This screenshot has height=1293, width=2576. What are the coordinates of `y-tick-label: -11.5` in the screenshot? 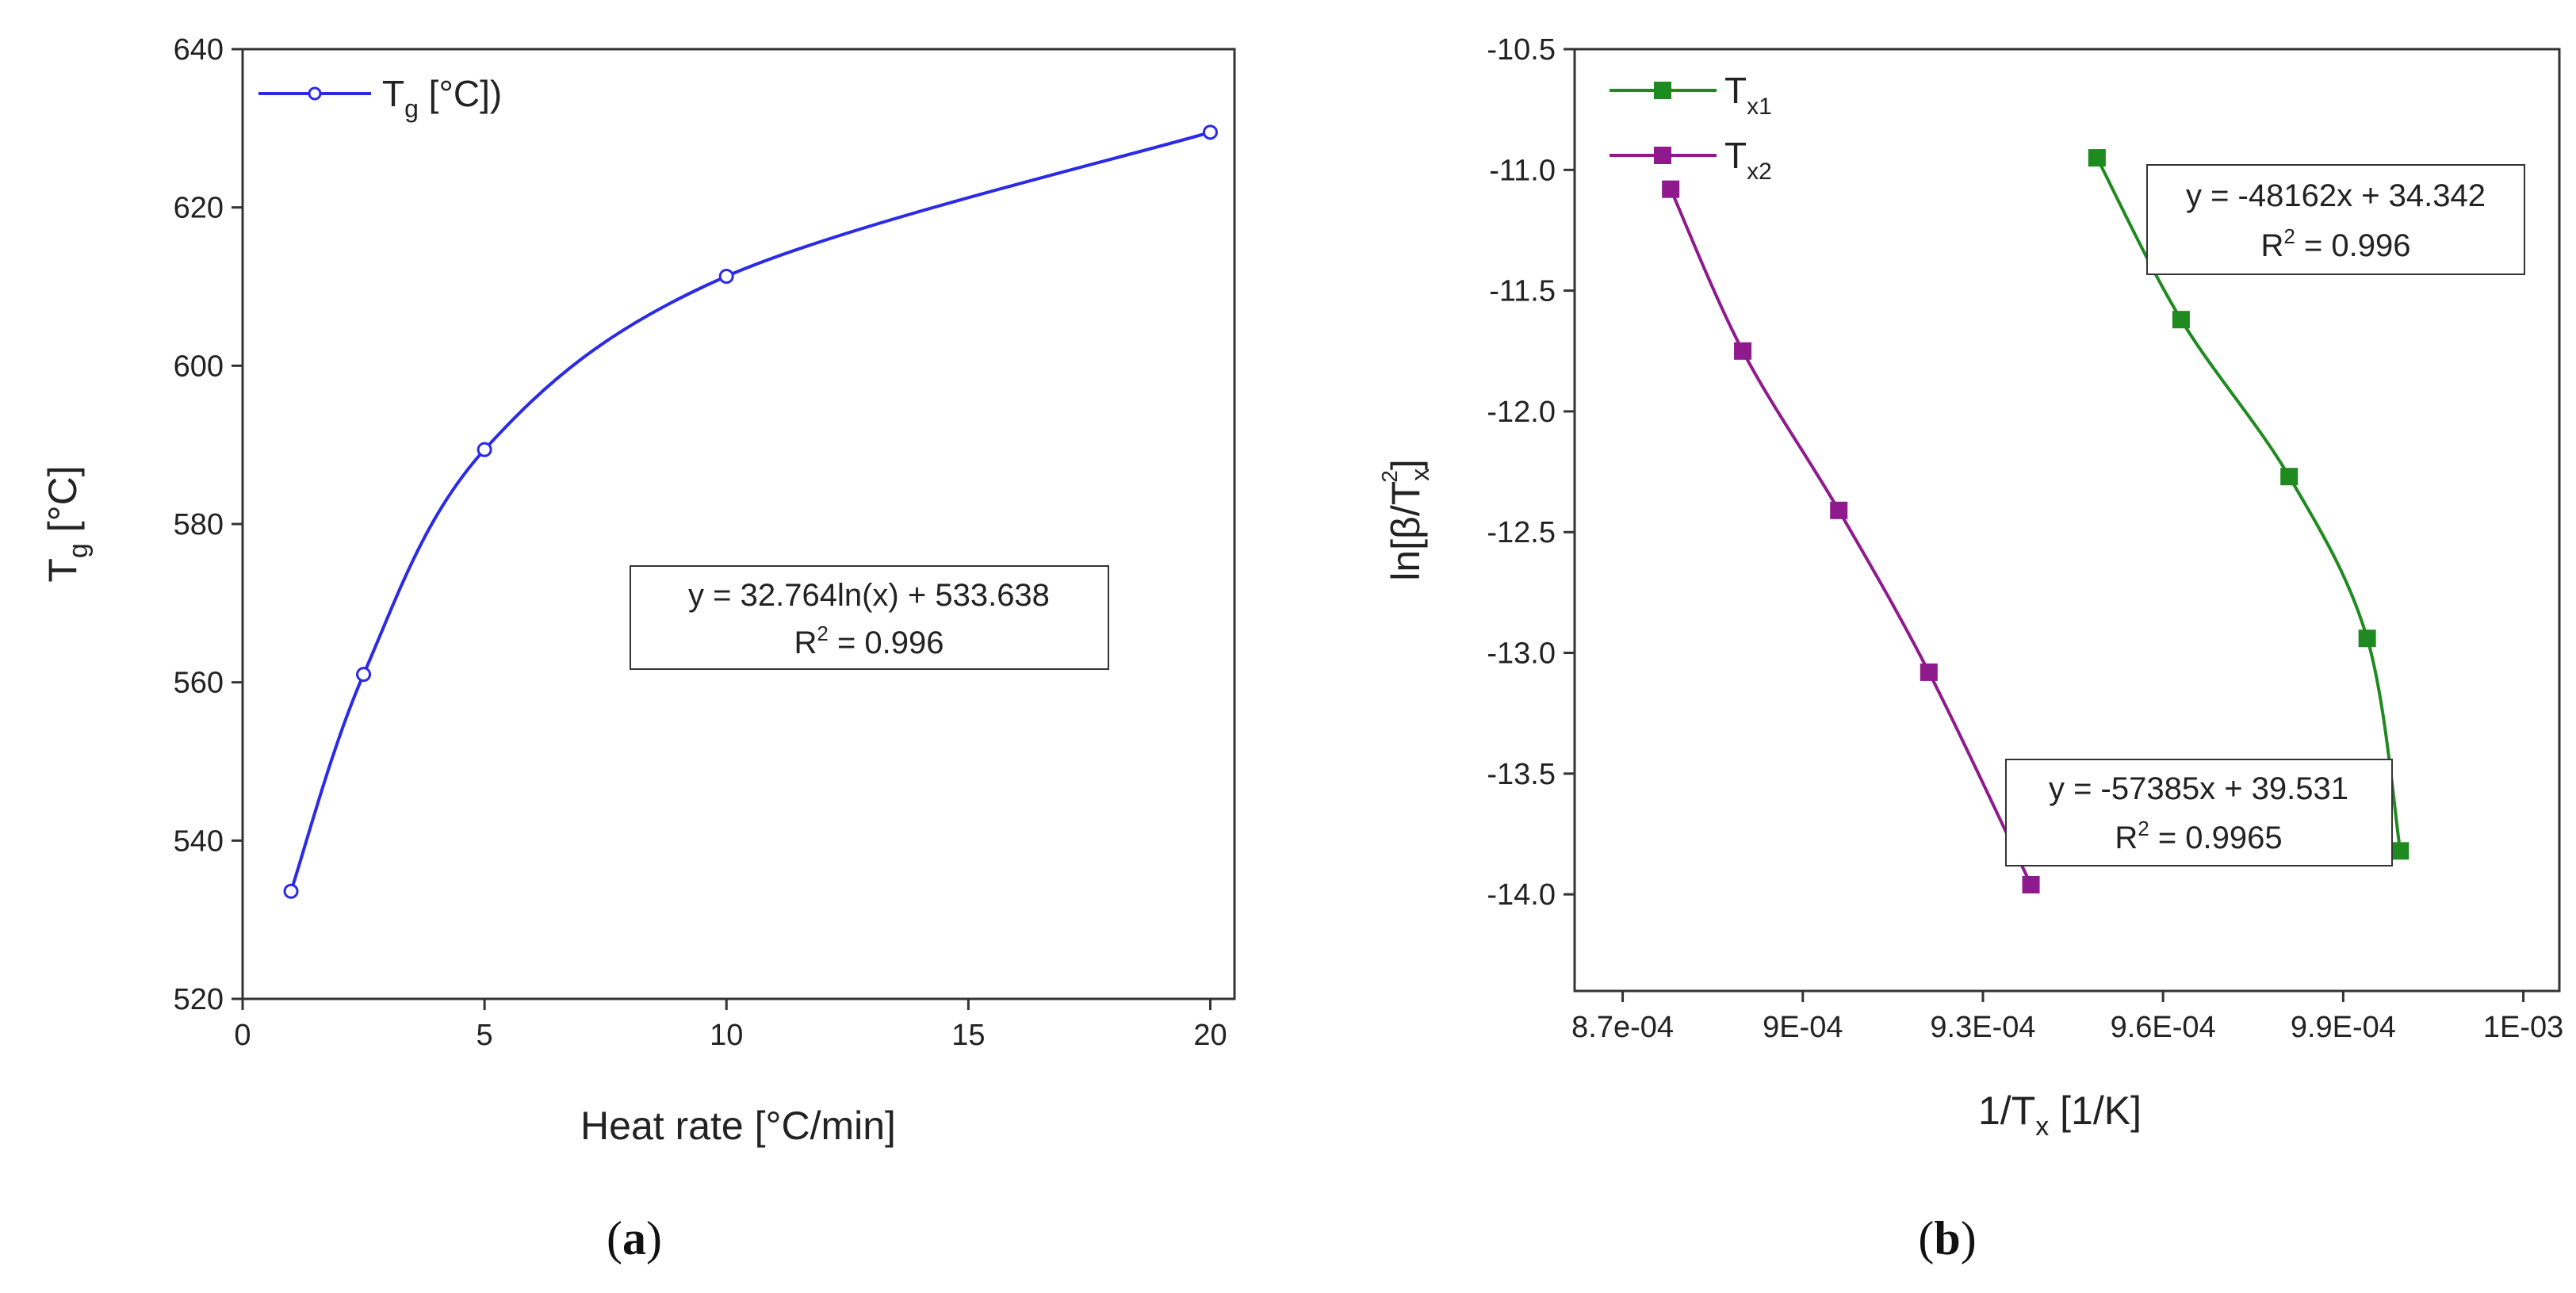 It's located at (1522, 291).